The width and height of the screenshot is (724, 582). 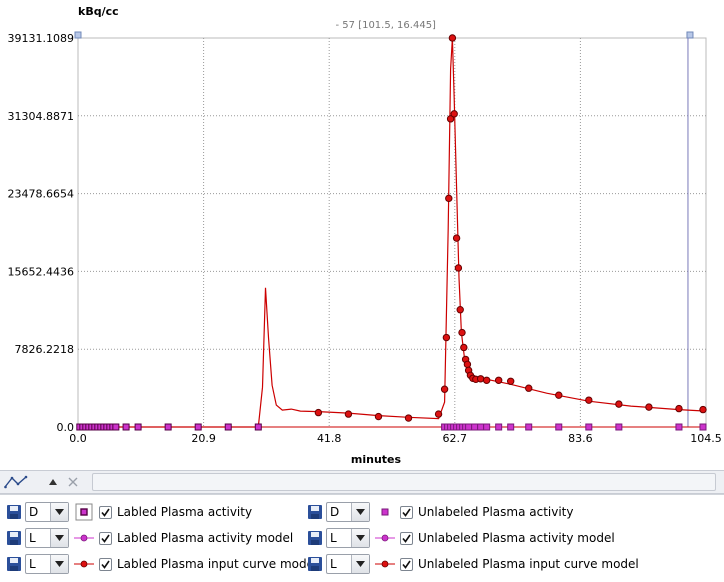 What do you see at coordinates (78, 35) in the screenshot?
I see `axis-handle-left` at bounding box center [78, 35].